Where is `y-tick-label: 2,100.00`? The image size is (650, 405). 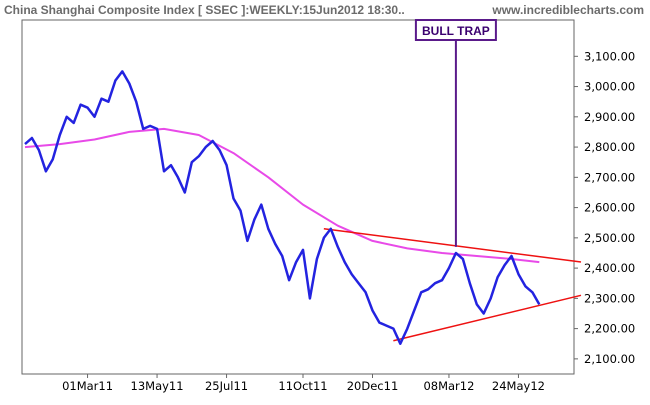
y-tick-label: 2,100.00 is located at coordinates (609, 359).